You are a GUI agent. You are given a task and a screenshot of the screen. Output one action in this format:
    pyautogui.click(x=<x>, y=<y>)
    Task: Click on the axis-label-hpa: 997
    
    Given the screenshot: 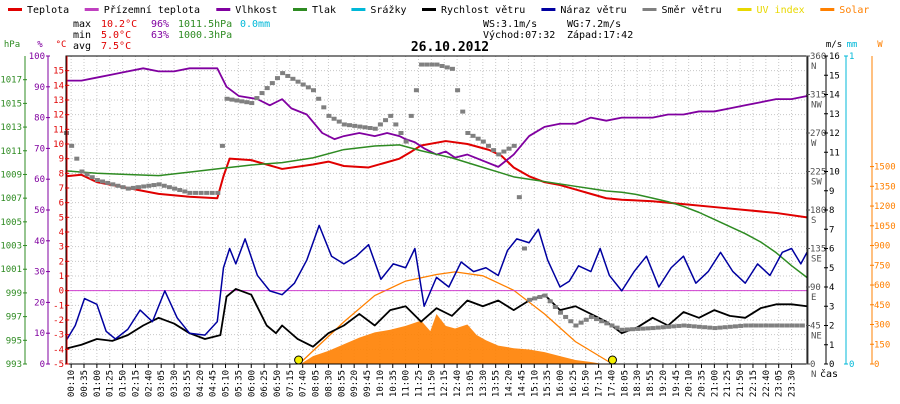 What is the action you would take?
    pyautogui.click(x=14, y=318)
    